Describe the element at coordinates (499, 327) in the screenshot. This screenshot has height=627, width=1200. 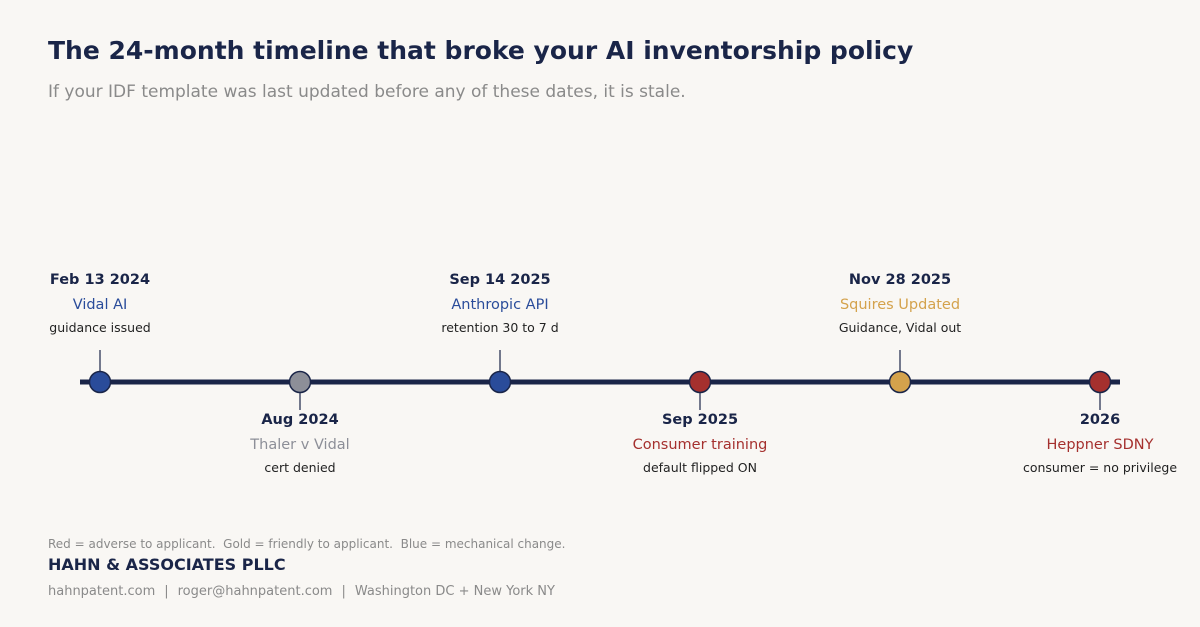
I see `event-detail: retention 30 to 7 d` at that location.